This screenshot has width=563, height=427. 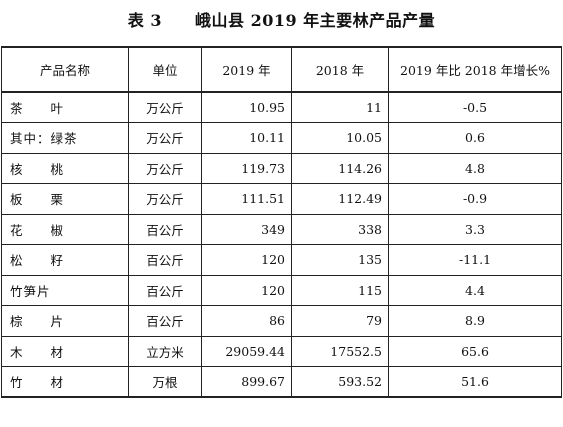 I want to click on table-row: 木 材 立方米 29059.44 17552.5 65.6, so click(x=281, y=351).